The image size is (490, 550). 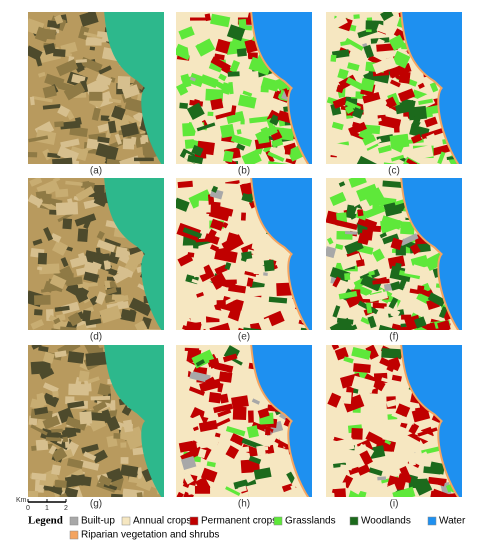 I want to click on panel, so click(x=244, y=88).